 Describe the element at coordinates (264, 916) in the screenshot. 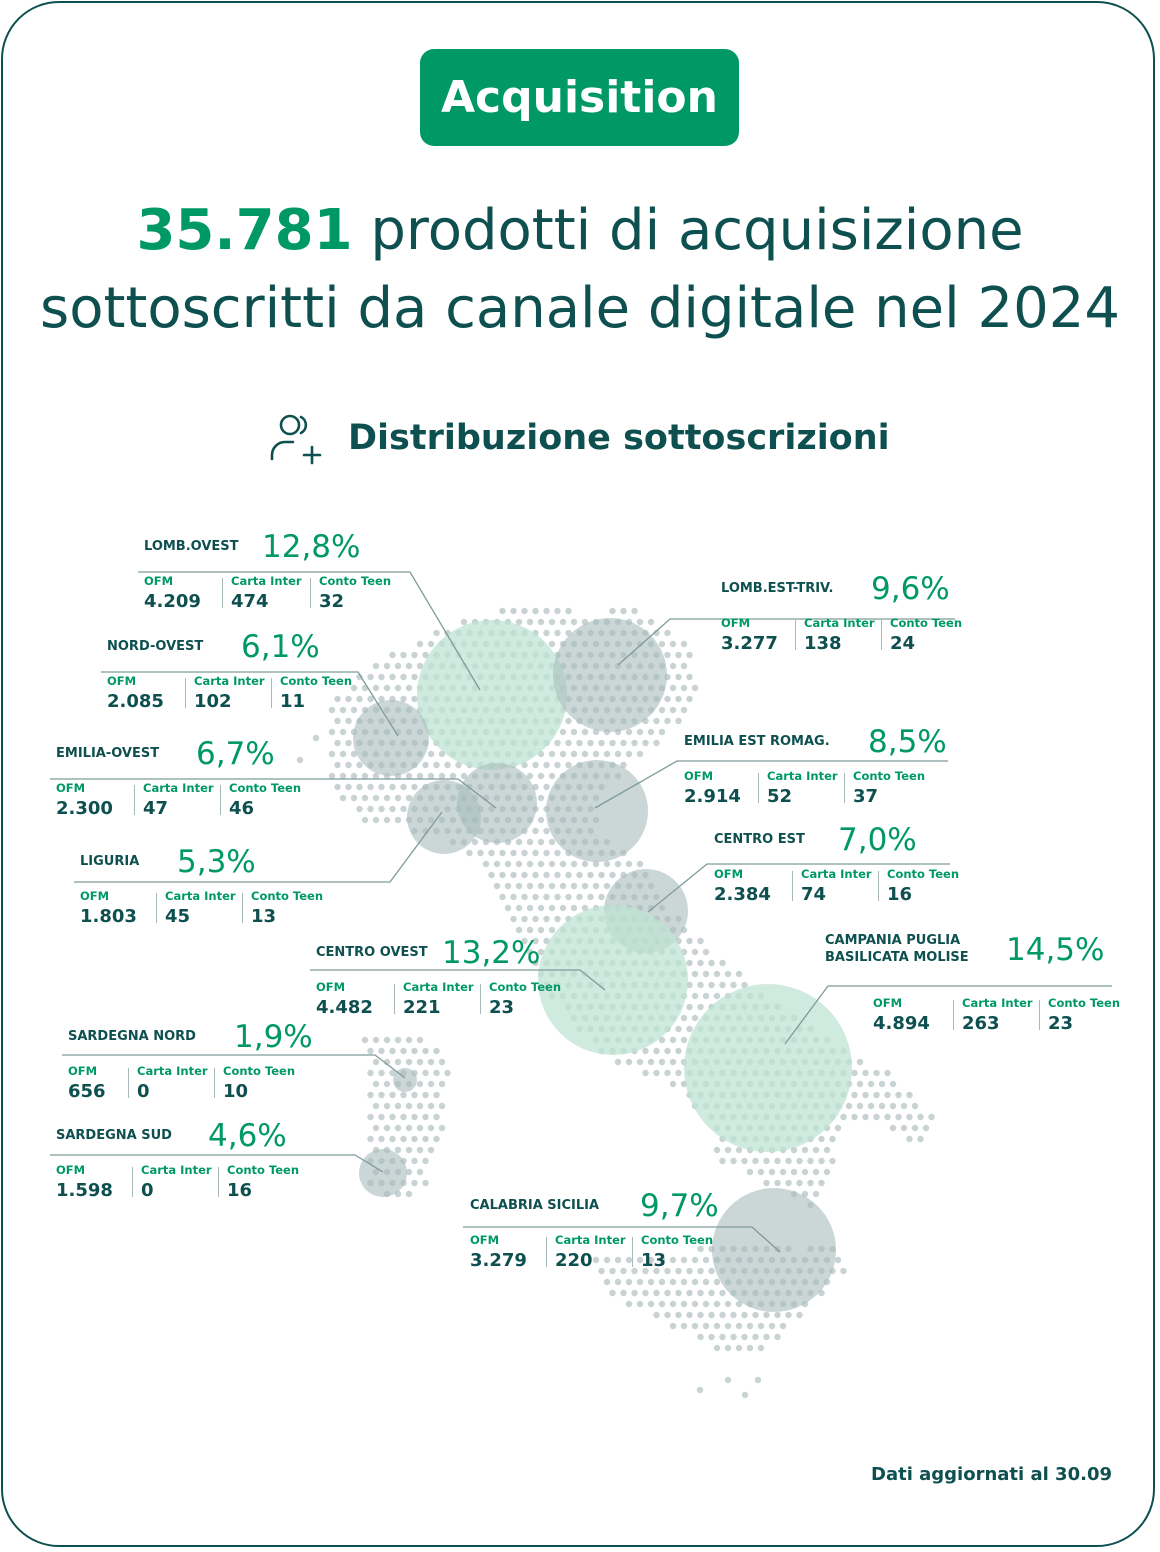

I see `stat-value: 13` at that location.